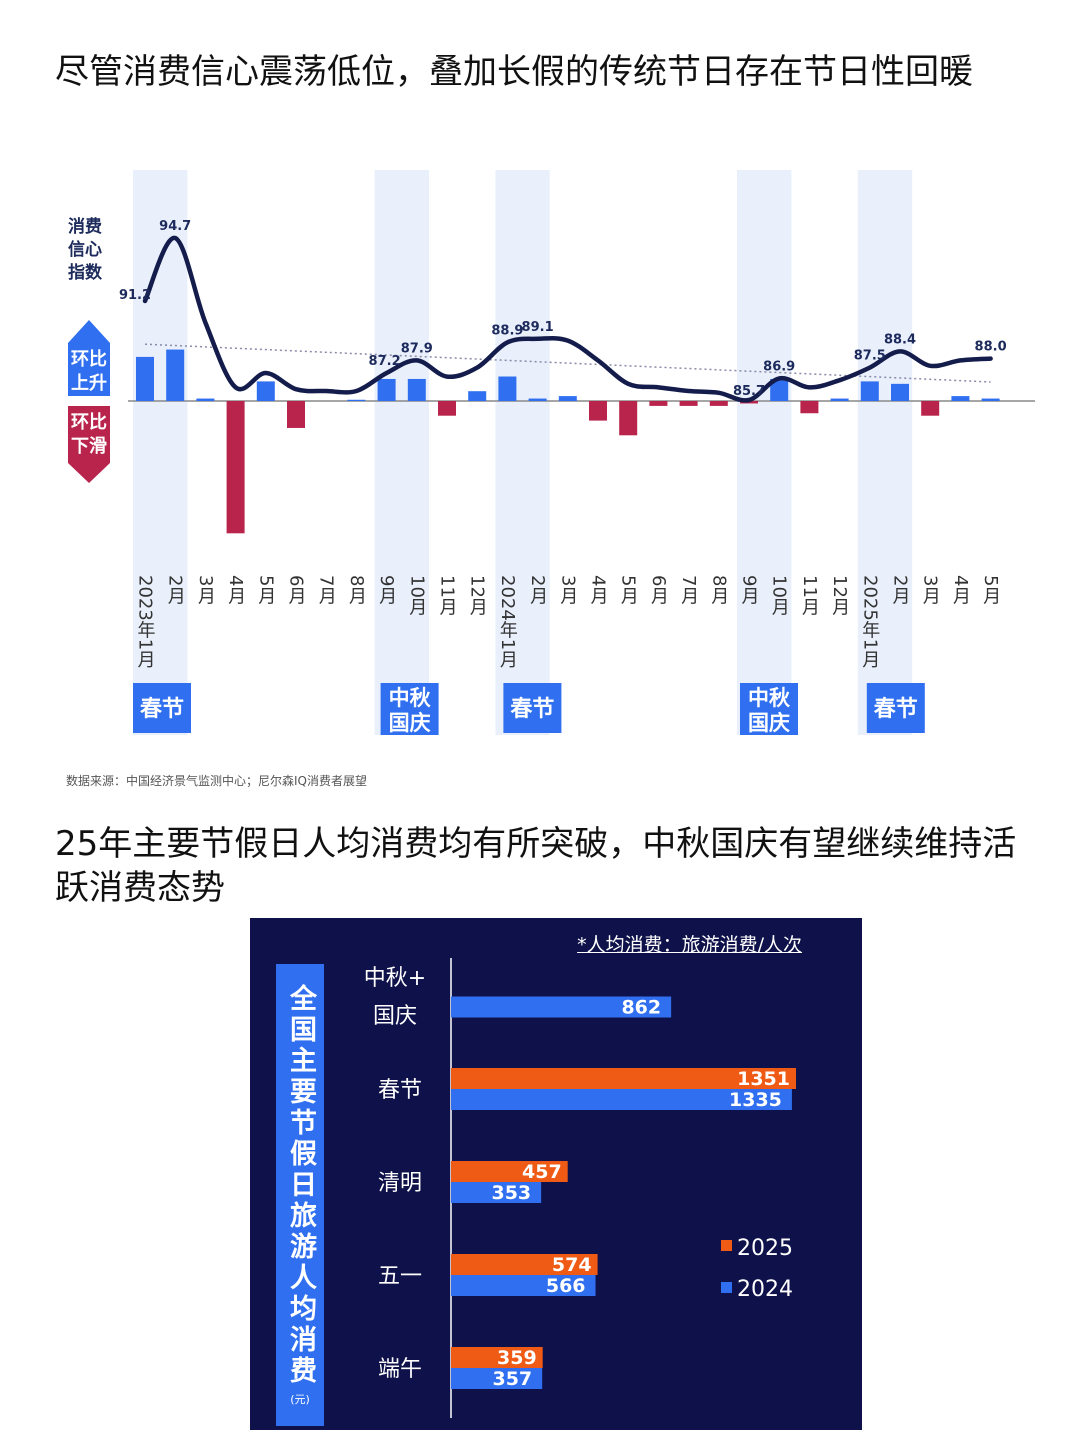 The width and height of the screenshot is (1080, 1443). What do you see at coordinates (135, 295) in the screenshot?
I see `data-label: 91.2` at bounding box center [135, 295].